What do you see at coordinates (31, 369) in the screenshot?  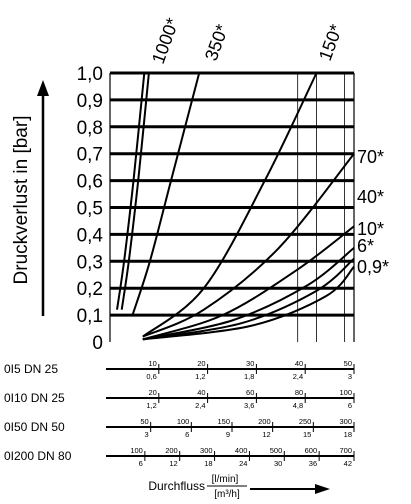 I see `flow-scale-label: 0I5 DN 25` at bounding box center [31, 369].